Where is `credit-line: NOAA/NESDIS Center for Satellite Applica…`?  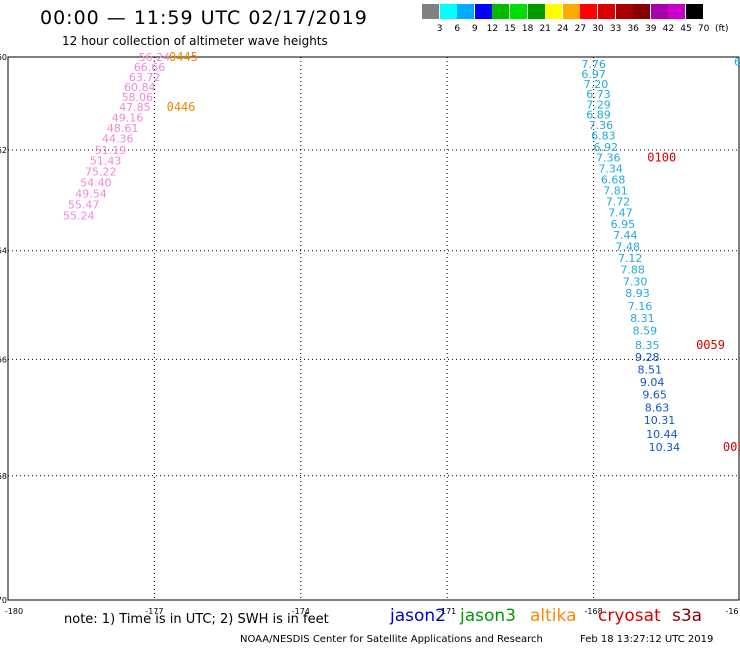
credit-line: NOAA/NESDIS Center for Satellite Applica… is located at coordinates (391, 639).